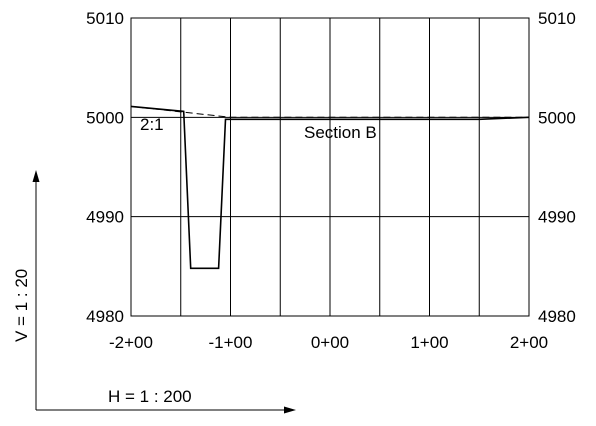  I want to click on x-tick-labels: -2+00 -1+00 0+00 1+00 2+00, so click(328, 342).